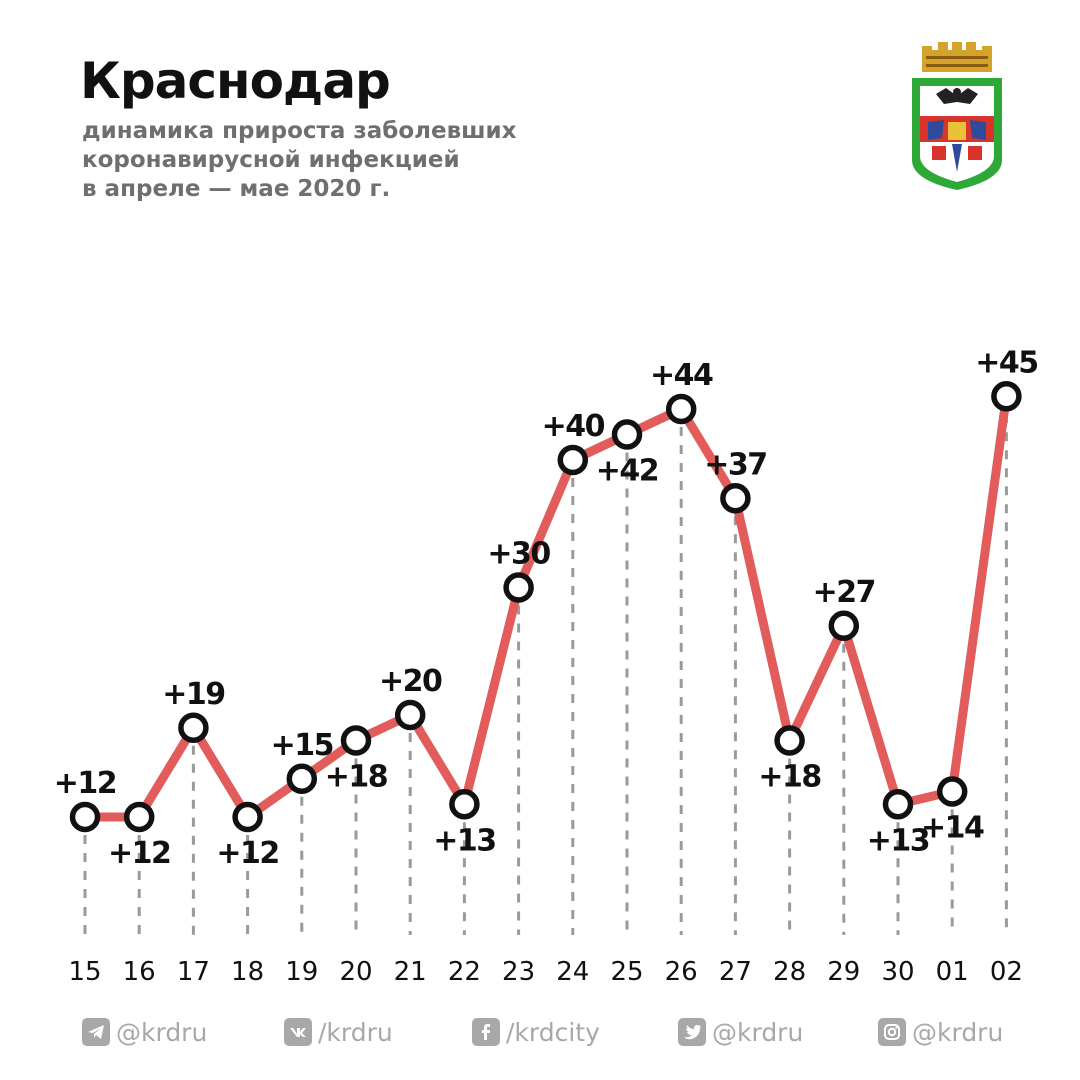 The height and width of the screenshot is (1080, 1080). I want to click on data-label: +44, so click(681, 375).